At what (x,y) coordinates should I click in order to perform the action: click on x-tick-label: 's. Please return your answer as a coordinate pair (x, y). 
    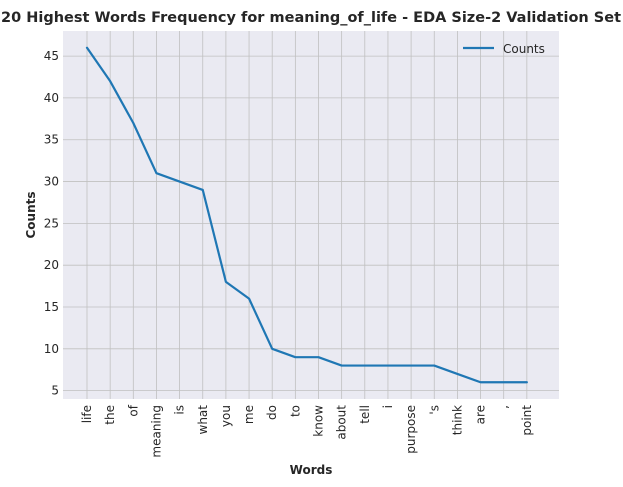
    Looking at the image, I should click on (434, 410).